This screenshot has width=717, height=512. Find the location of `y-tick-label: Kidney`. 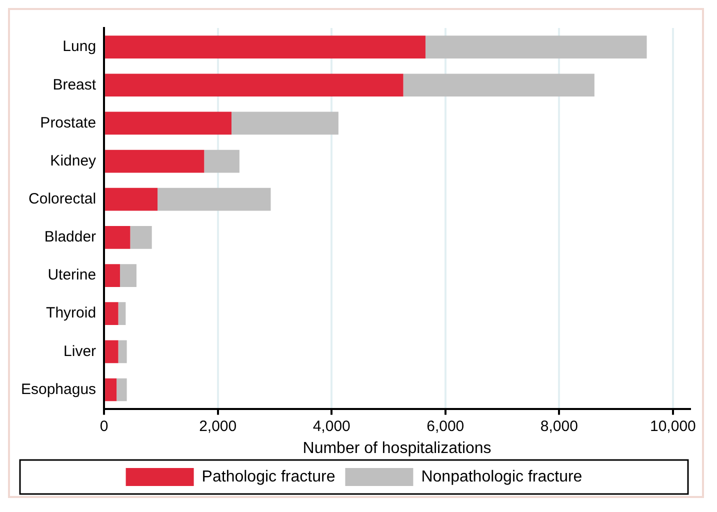

y-tick-label: Kidney is located at coordinates (73, 161).